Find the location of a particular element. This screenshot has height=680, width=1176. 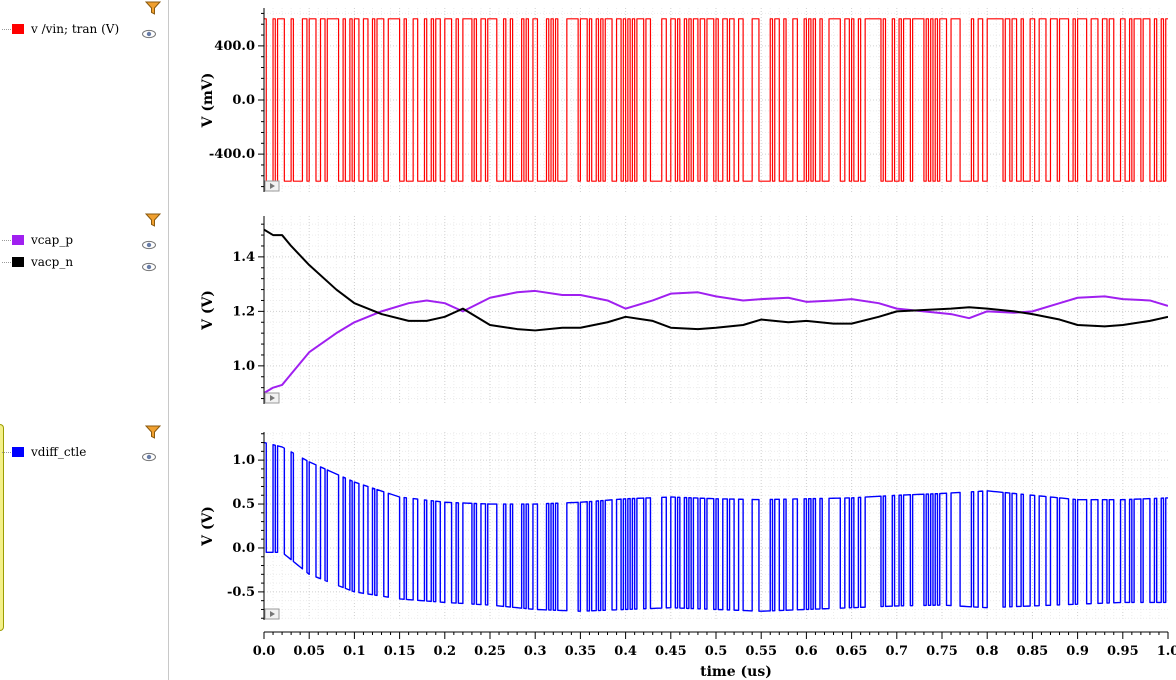

y-tick-label: 400.0 is located at coordinates (234, 46).